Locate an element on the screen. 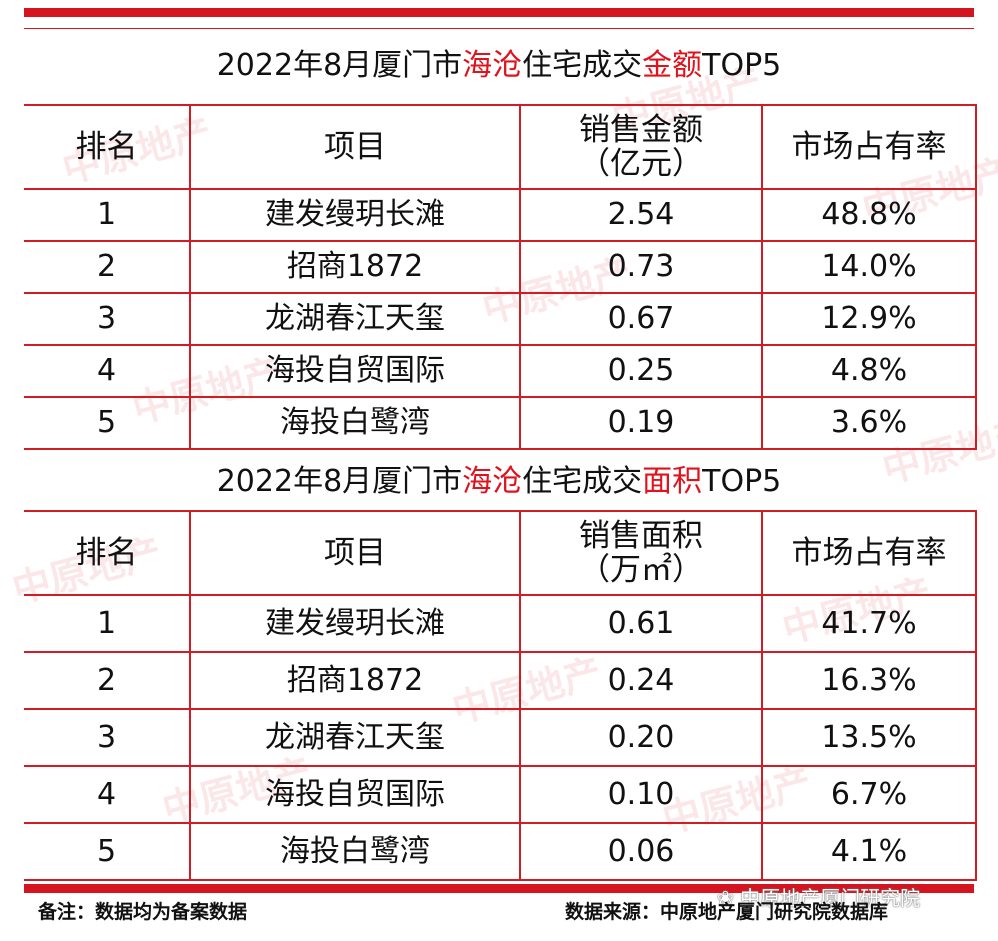 The height and width of the screenshot is (941, 998). table-row: 2 招商1872 0.24 16.3% is located at coordinates (500, 680).